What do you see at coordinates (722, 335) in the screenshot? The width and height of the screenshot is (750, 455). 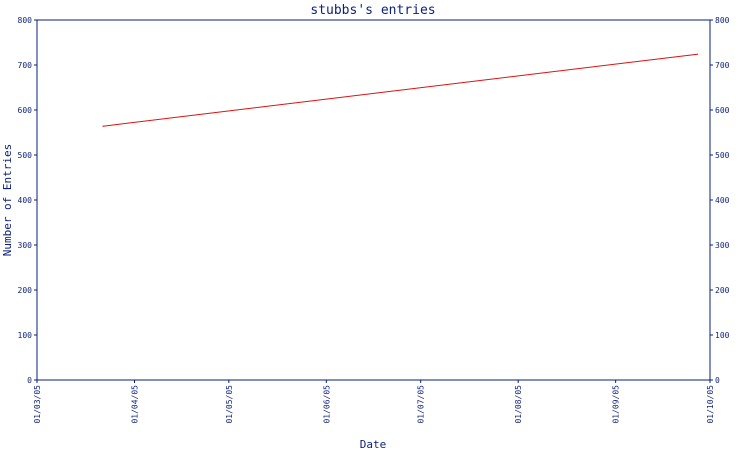 I see `y-tick-label-right: 100` at bounding box center [722, 335].